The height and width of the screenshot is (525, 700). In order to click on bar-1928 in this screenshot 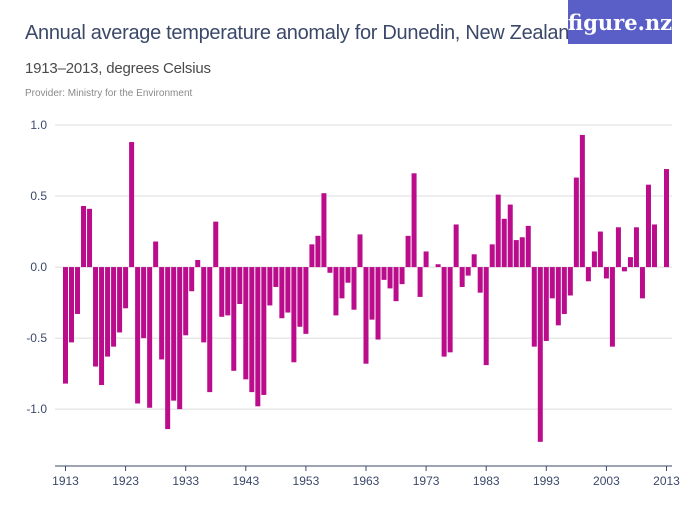, I will do `click(156, 254)`.